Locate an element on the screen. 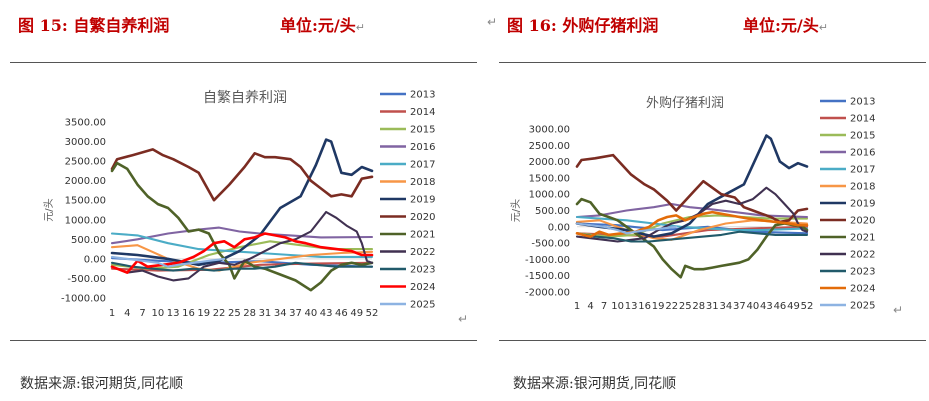  left-bottom-rule is located at coordinates (243, 340).